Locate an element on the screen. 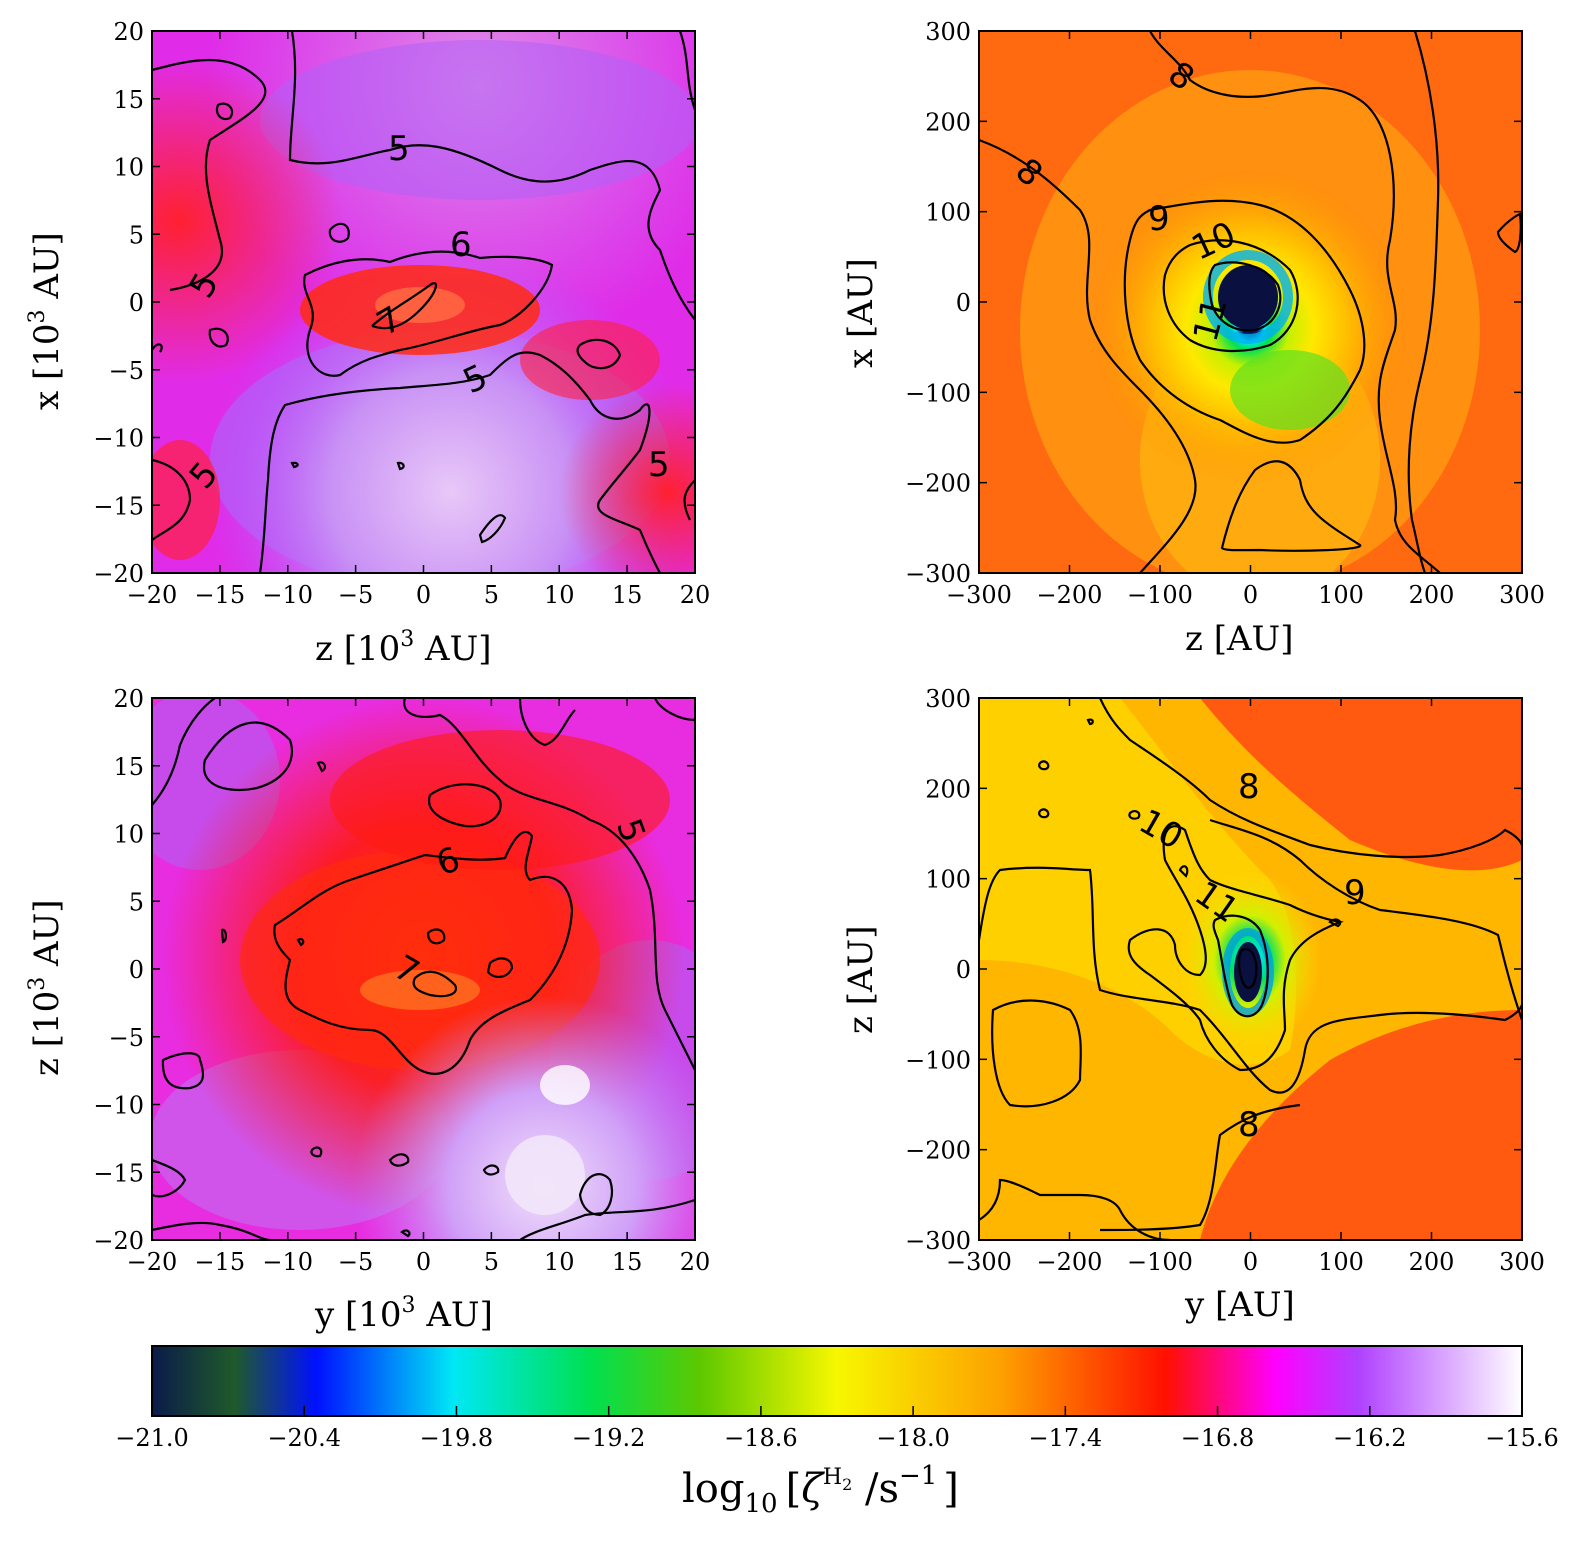 This screenshot has width=1569, height=1546. y-axis-label: x [103 AU] is located at coordinates (46, 321).